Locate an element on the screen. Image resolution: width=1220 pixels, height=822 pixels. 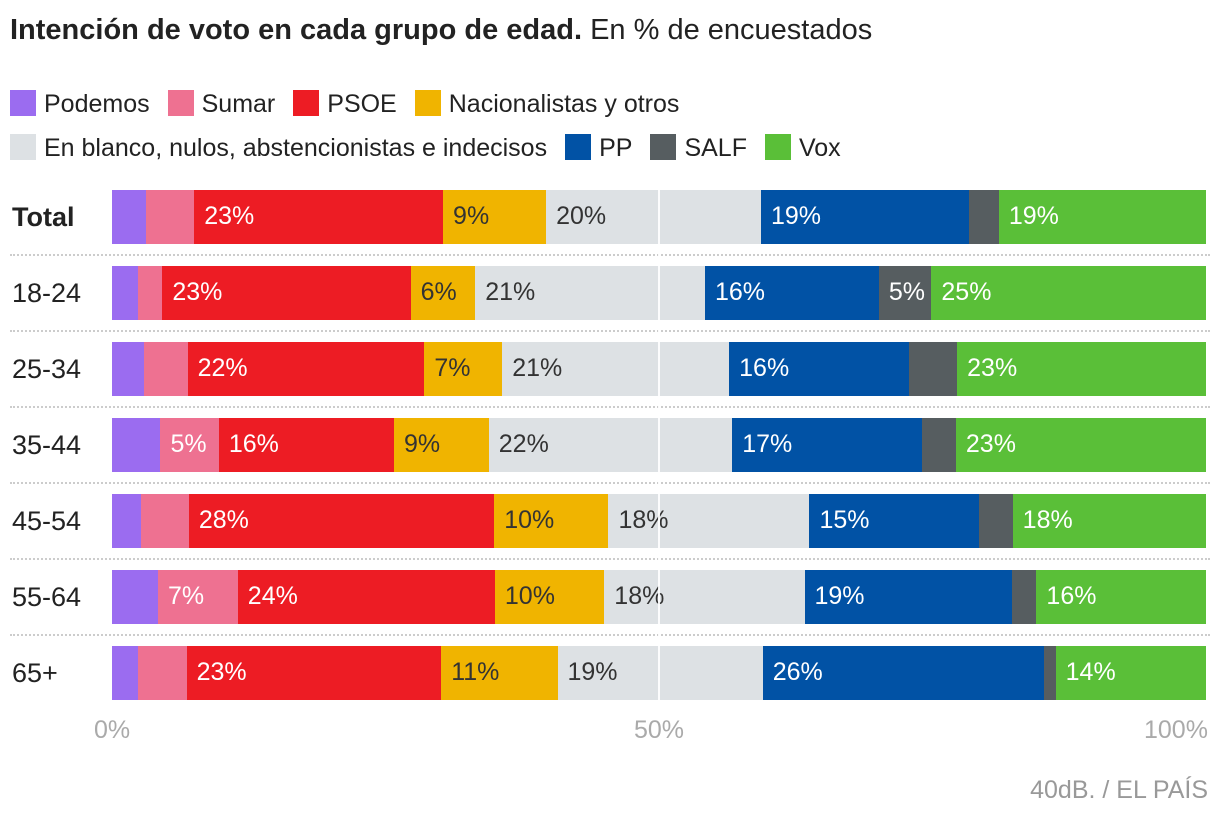
data-label: 5% is located at coordinates (907, 292).